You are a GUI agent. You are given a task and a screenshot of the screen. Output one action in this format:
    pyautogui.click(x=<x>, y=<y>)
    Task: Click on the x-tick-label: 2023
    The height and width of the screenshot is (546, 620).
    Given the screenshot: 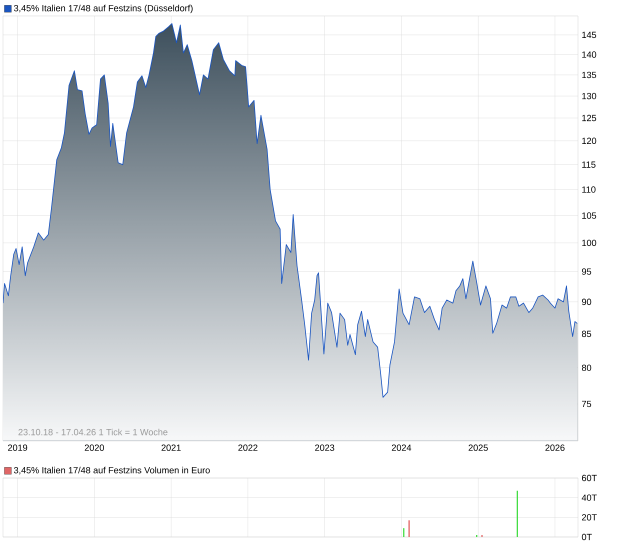 What is the action you would take?
    pyautogui.click(x=324, y=447)
    